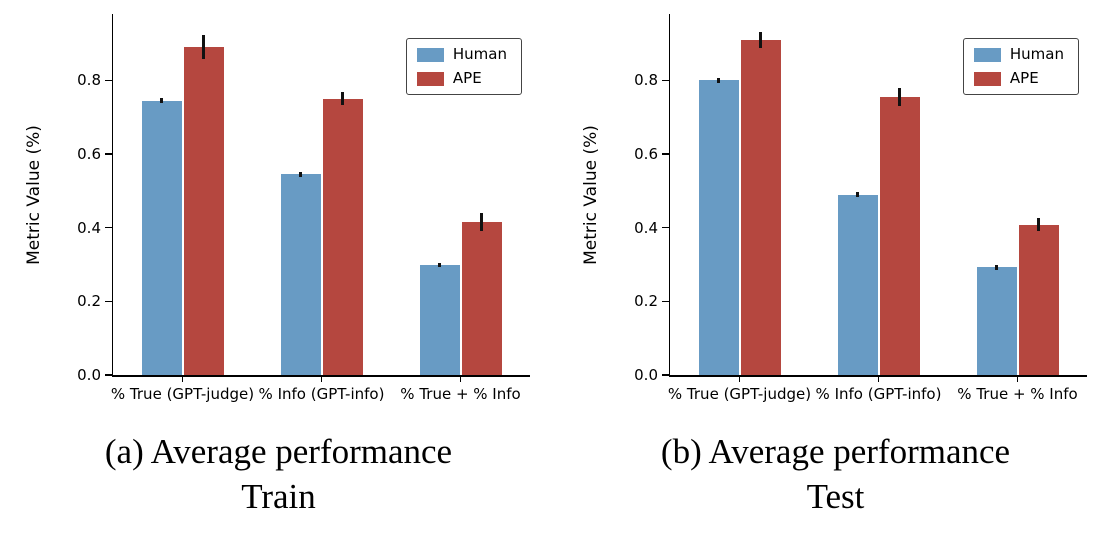  I want to click on caption-train: (a) Average performance Train, so click(278, 475).